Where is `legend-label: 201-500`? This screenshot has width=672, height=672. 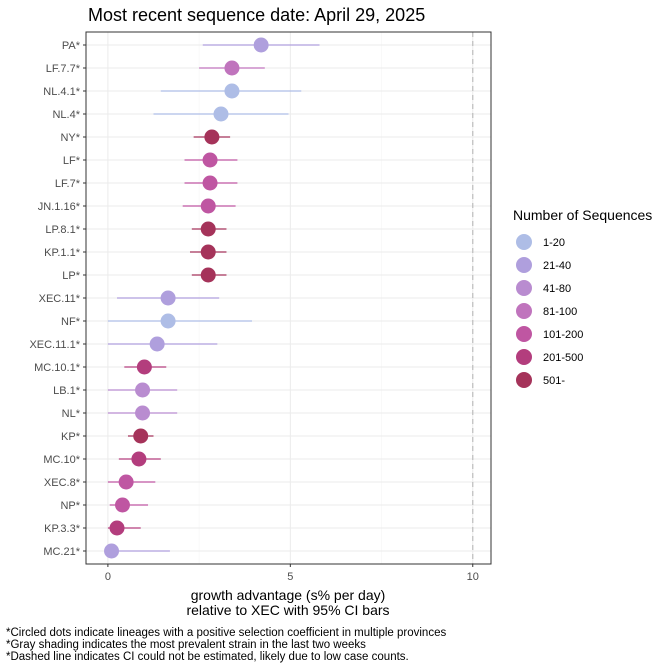
legend-label: 201-500 is located at coordinates (563, 358).